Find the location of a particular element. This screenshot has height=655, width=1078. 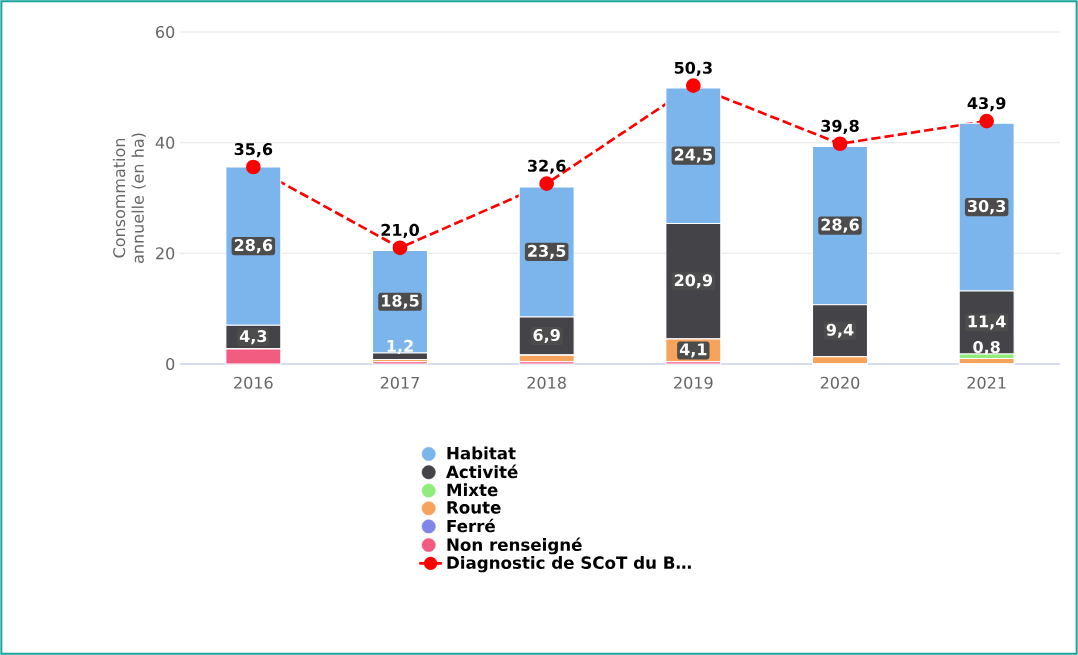

y-axis-title: Consommation annuelle (en ha) is located at coordinates (129, 198).